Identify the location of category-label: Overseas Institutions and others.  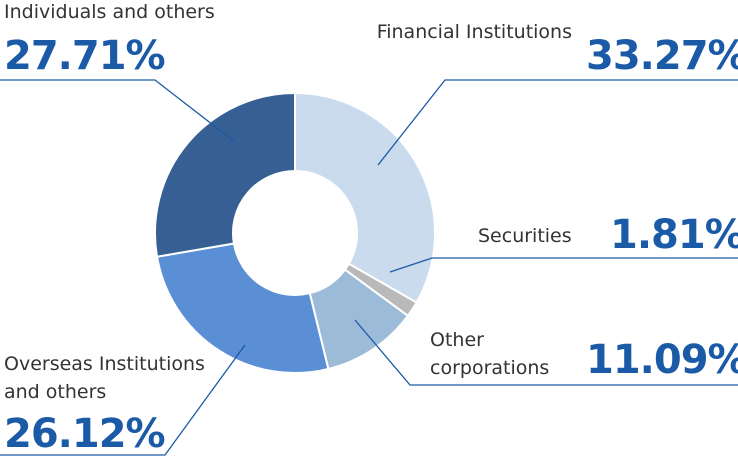
(104, 378).